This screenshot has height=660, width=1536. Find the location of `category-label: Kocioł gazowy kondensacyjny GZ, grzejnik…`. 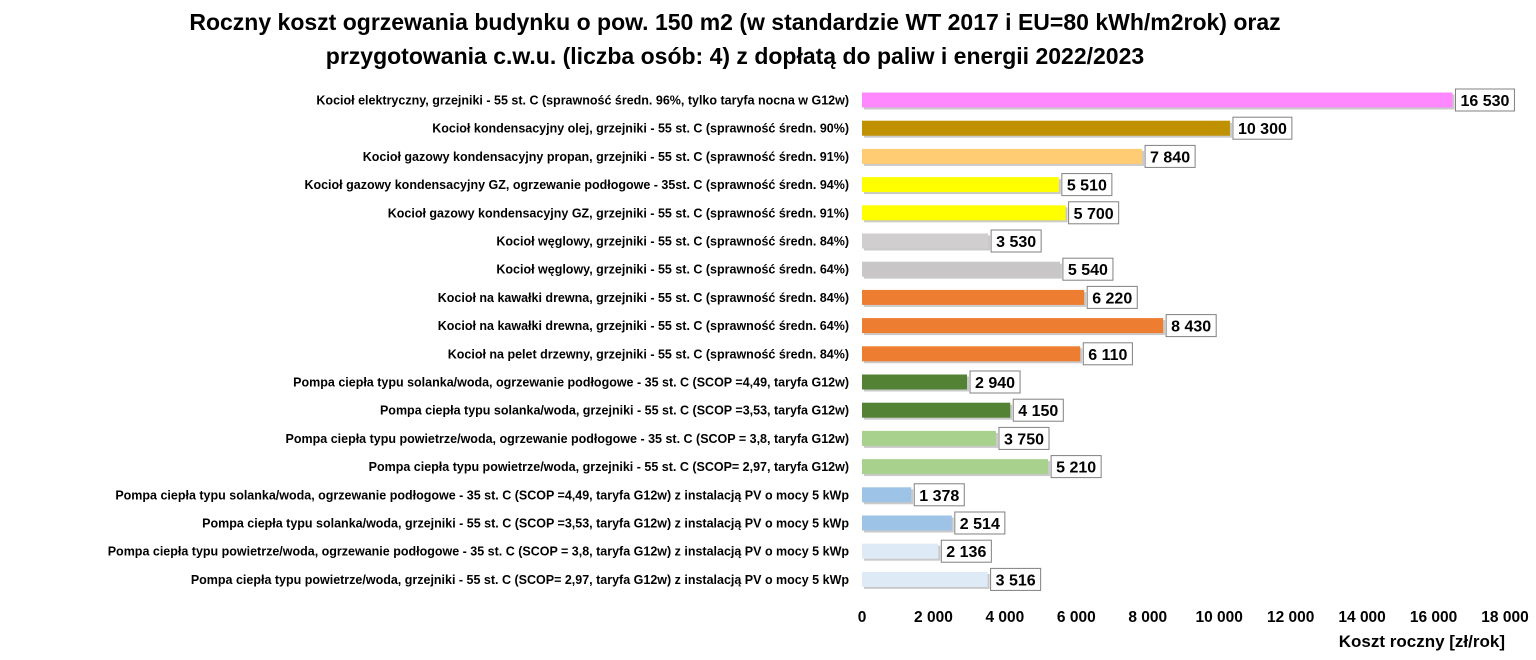

category-label: Kocioł gazowy kondensacyjny GZ, grzejnik… is located at coordinates (618, 213).